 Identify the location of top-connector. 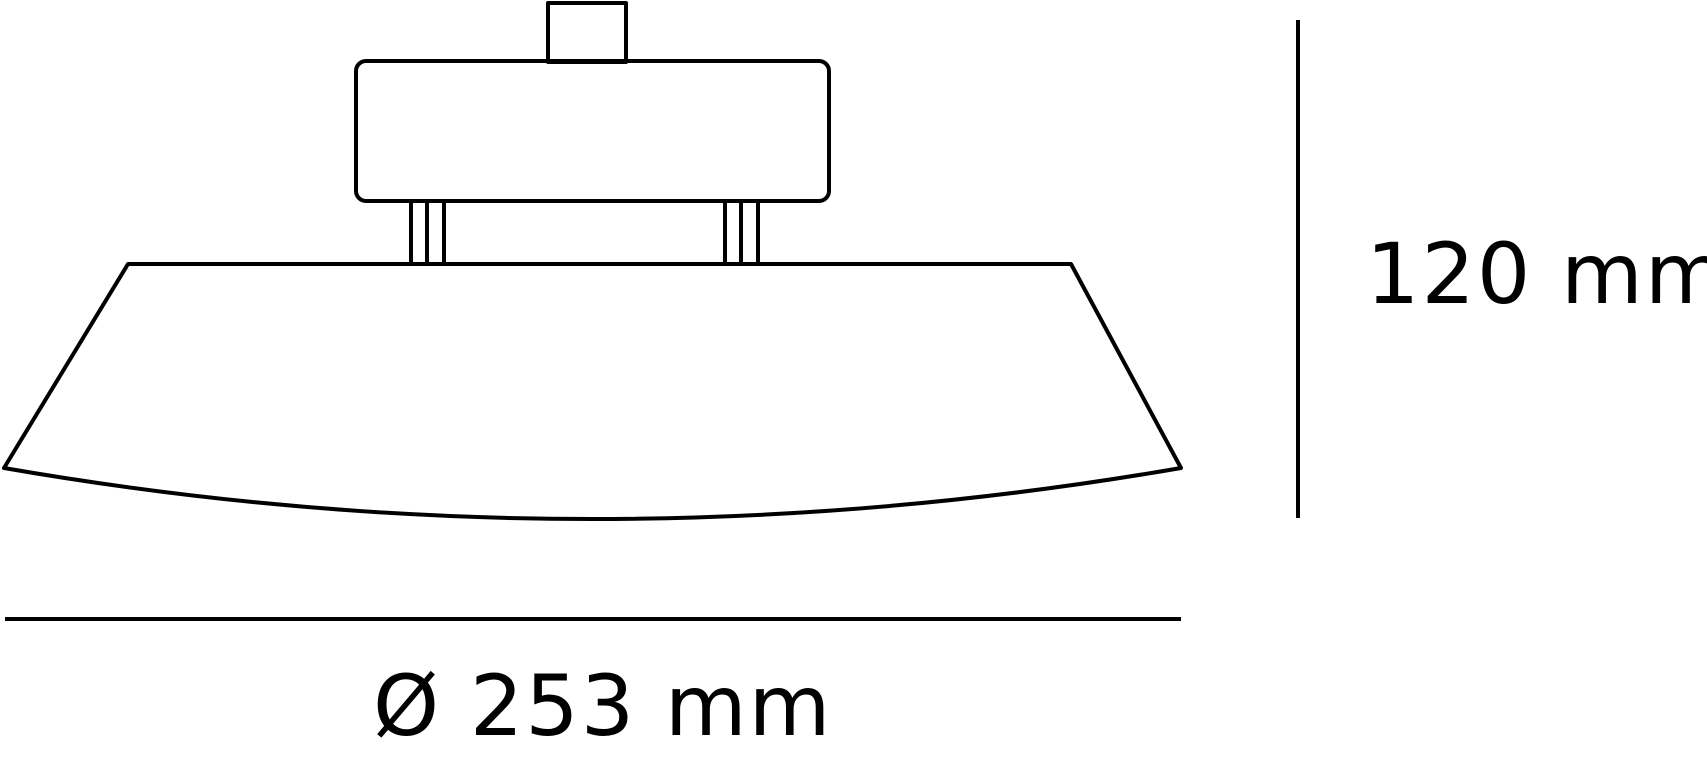
(587, 32).